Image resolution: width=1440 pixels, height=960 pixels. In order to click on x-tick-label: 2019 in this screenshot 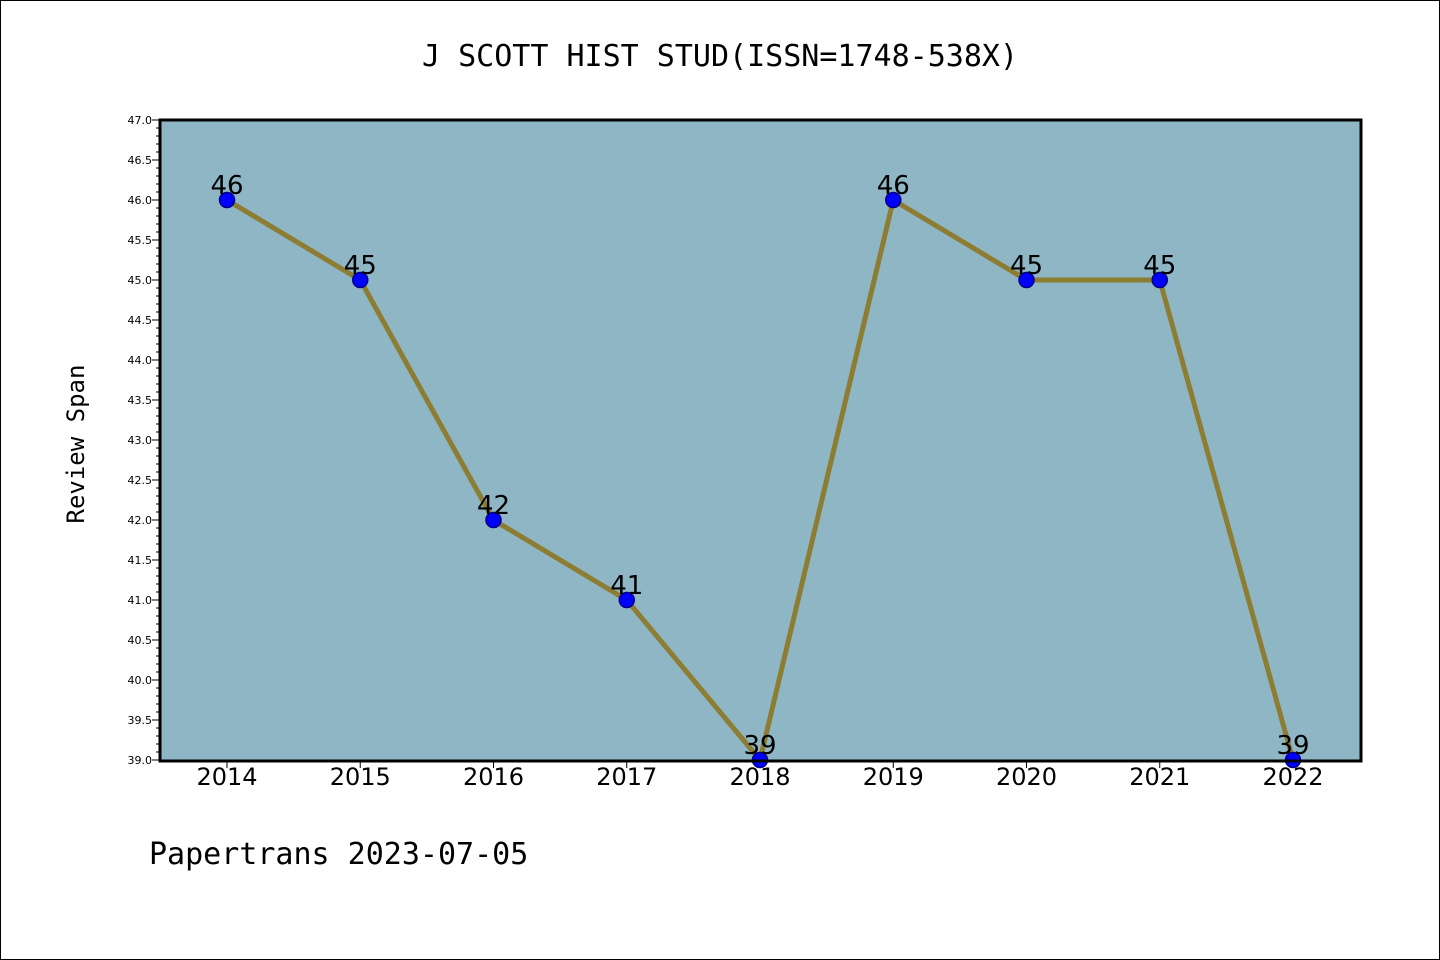, I will do `click(893, 777)`.